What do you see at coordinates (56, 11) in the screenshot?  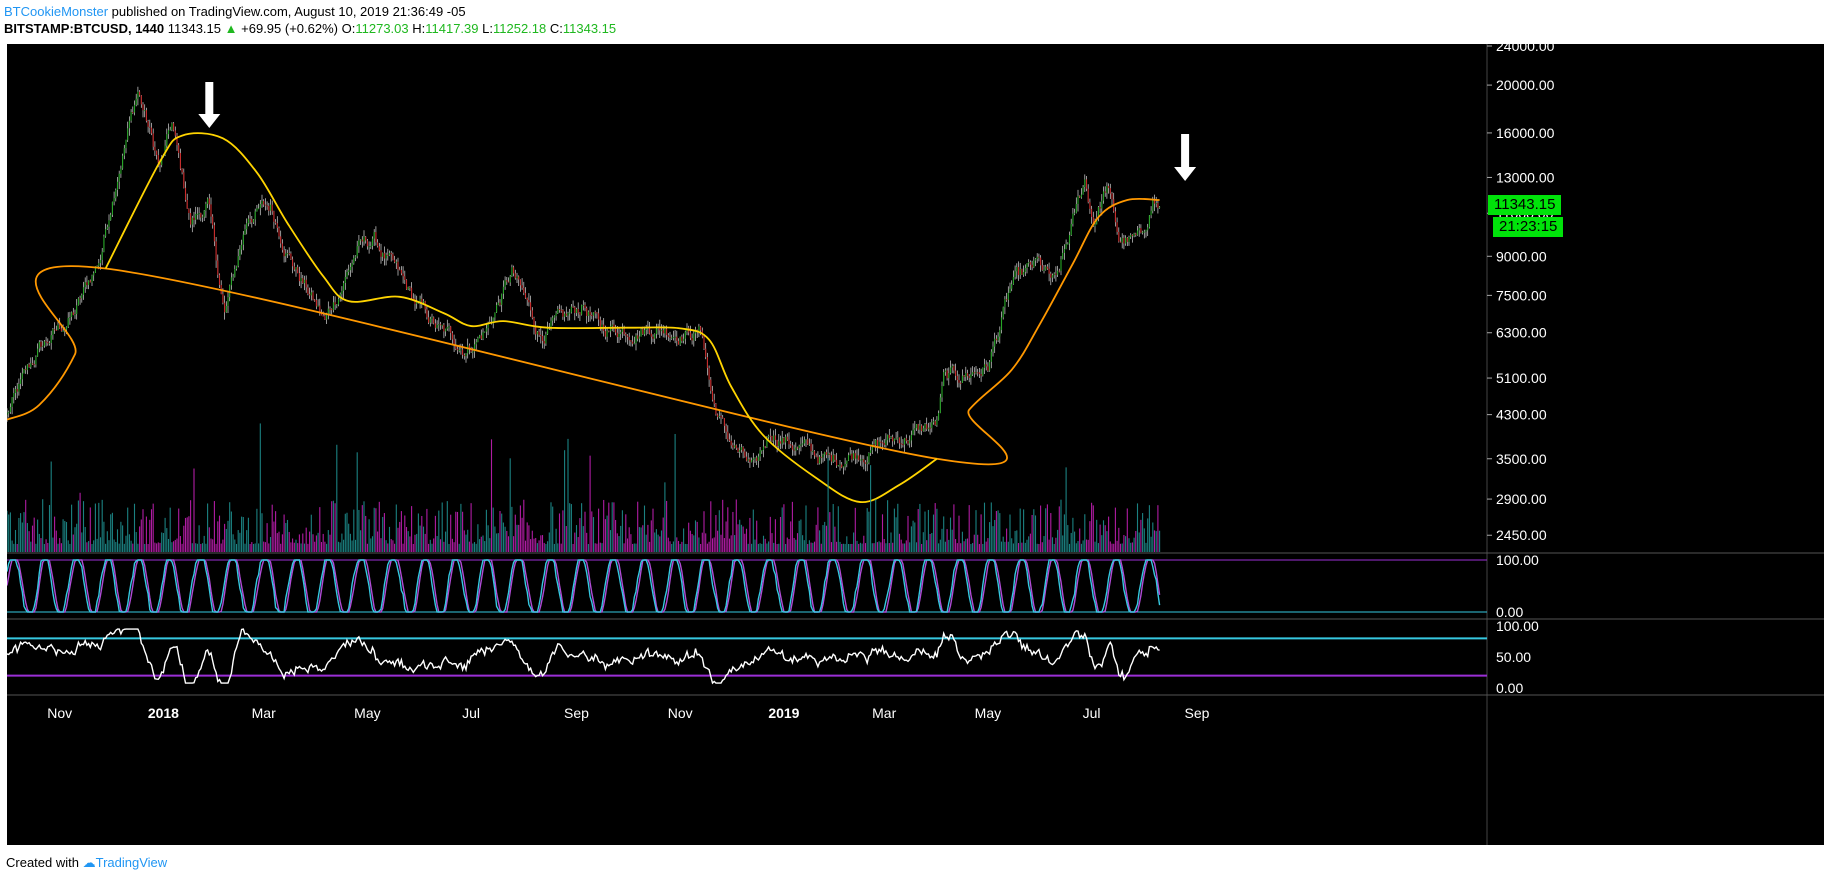 I see `author-link: BTCookieMonster` at bounding box center [56, 11].